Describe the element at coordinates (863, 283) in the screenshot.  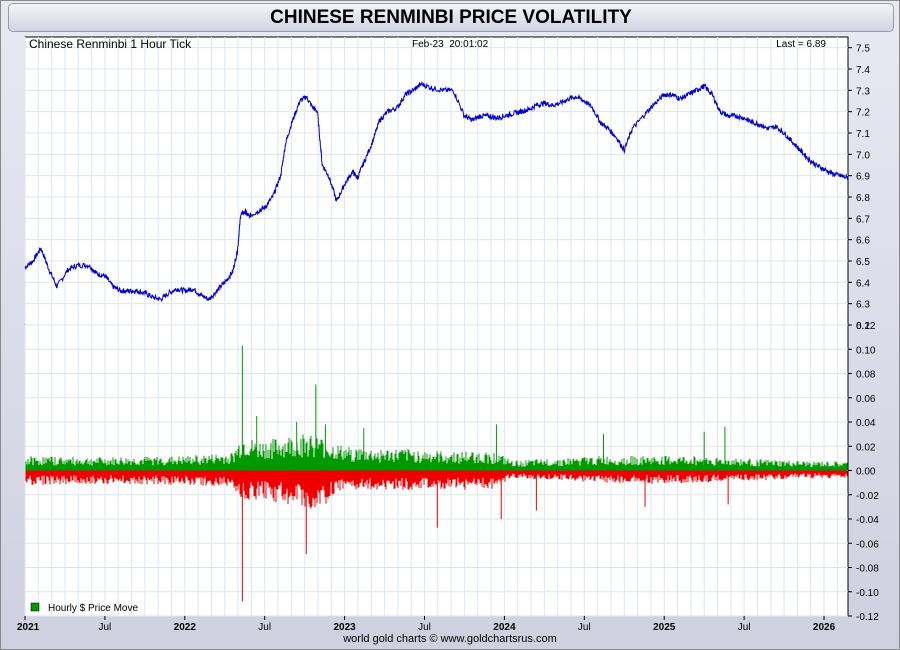
I see `y-tick-label: 6.4` at that location.